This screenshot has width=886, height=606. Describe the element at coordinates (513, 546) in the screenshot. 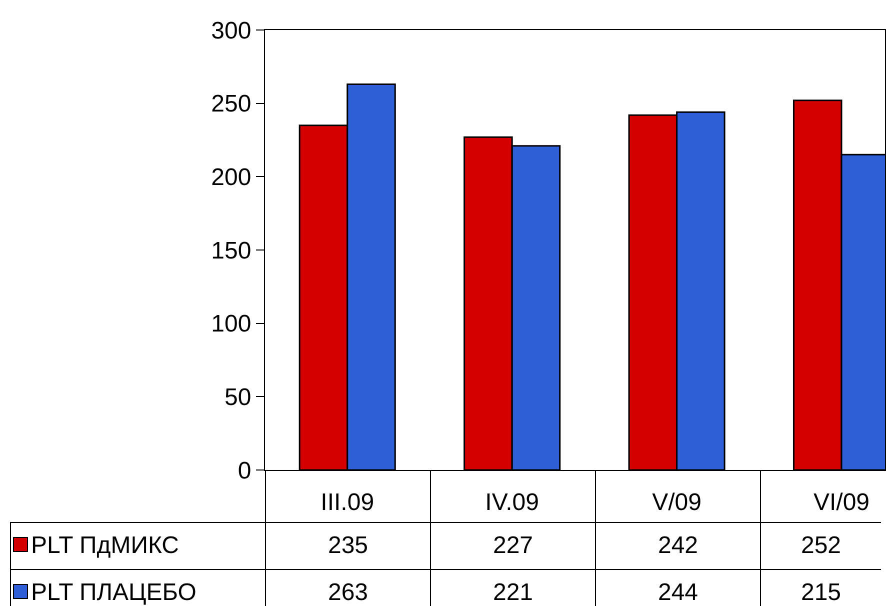

I see `data-label: 227` at that location.